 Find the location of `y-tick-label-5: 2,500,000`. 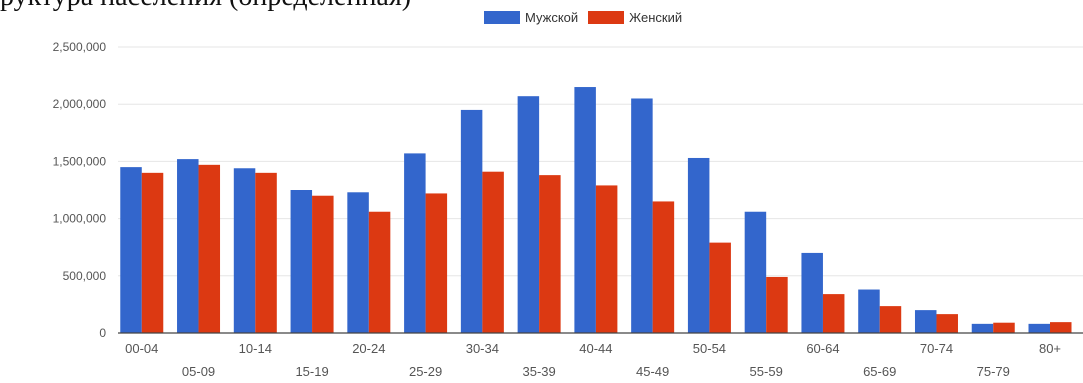

y-tick-label-5: 2,500,000 is located at coordinates (80, 47).